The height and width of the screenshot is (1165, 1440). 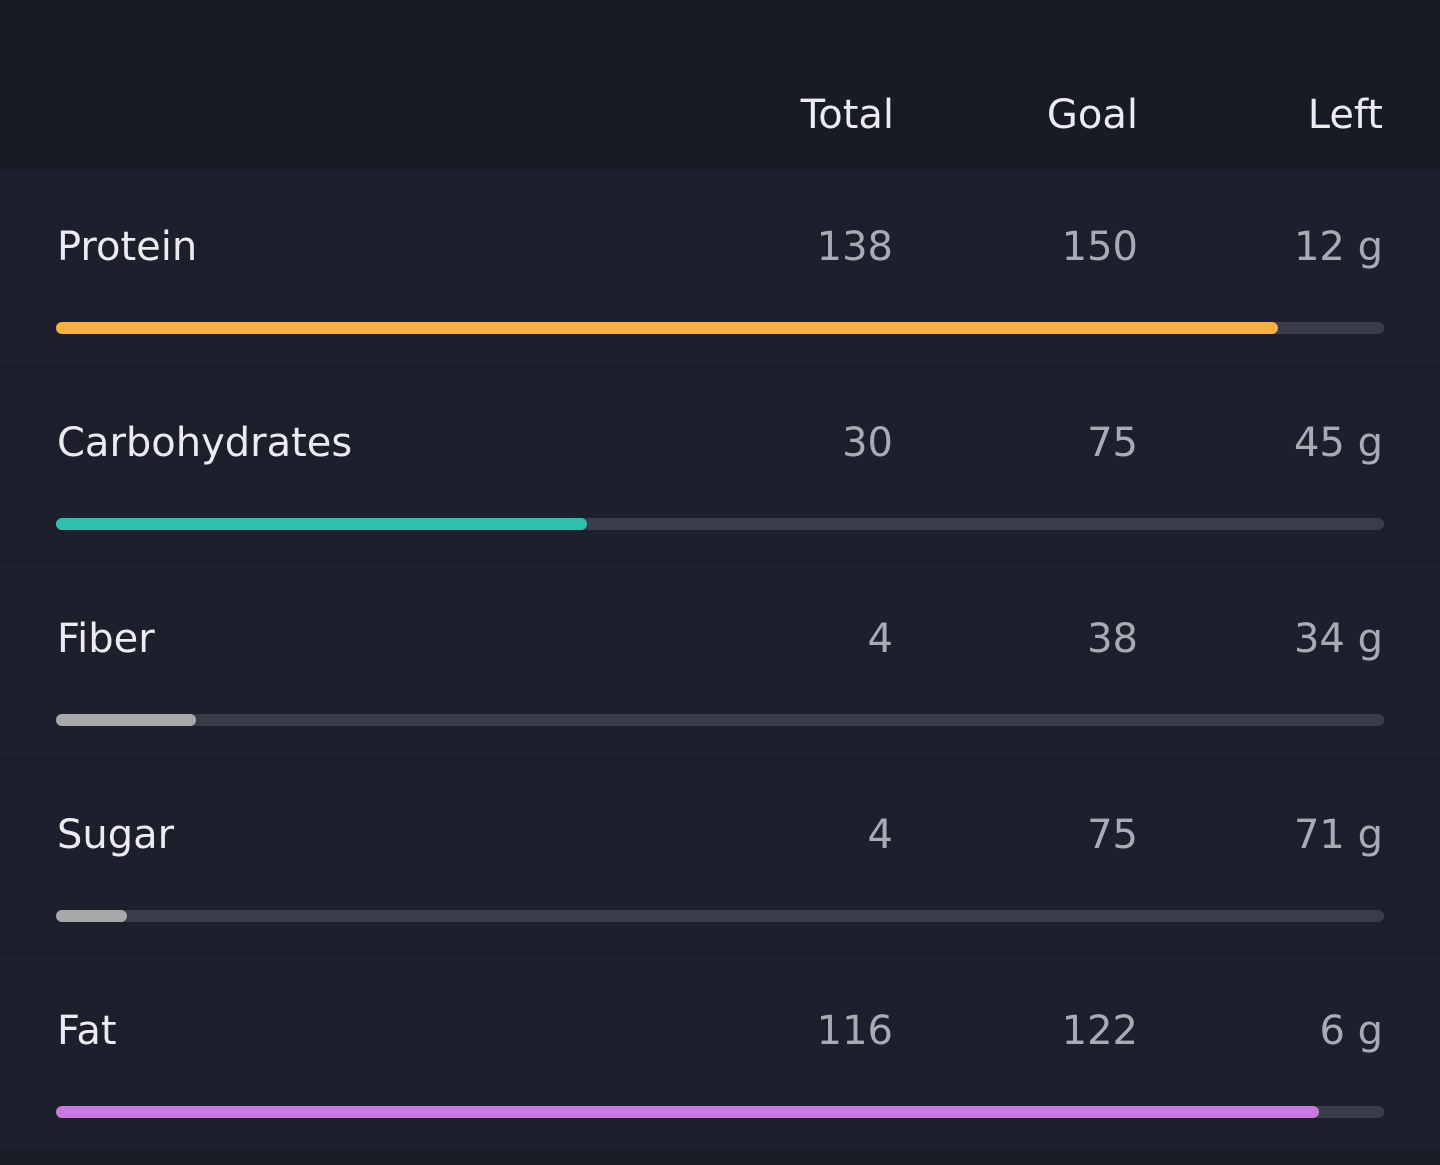 What do you see at coordinates (847, 115) in the screenshot?
I see `column-header: Total` at bounding box center [847, 115].